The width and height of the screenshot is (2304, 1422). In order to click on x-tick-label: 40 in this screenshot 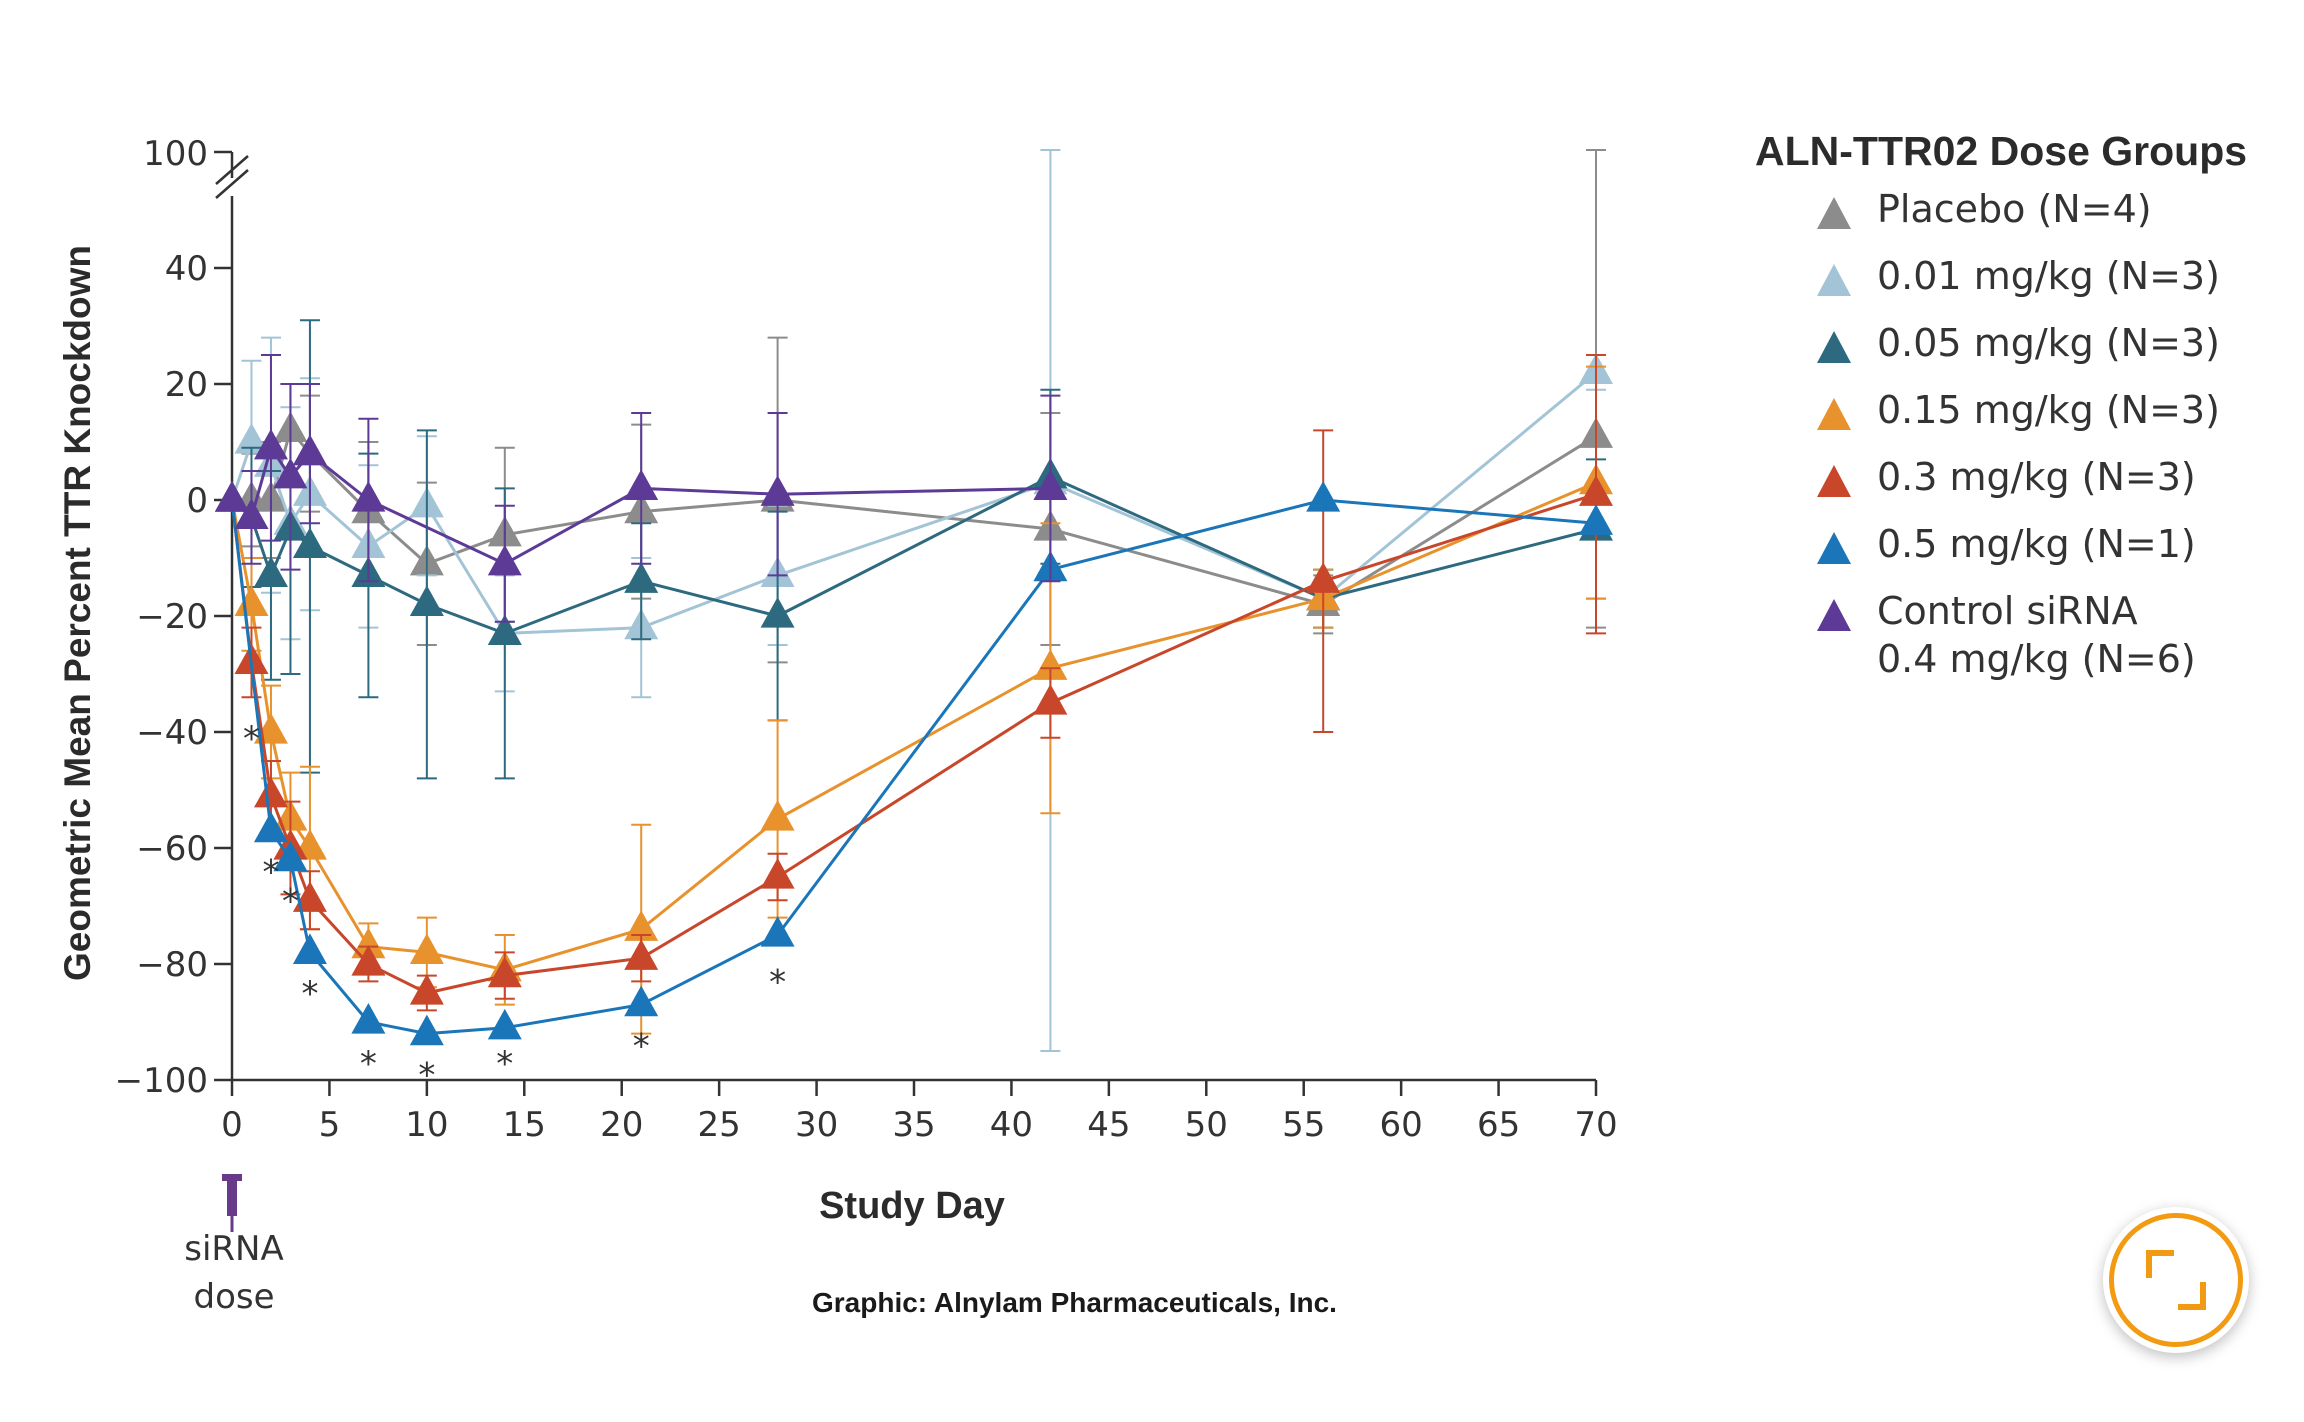, I will do `click(1011, 1125)`.